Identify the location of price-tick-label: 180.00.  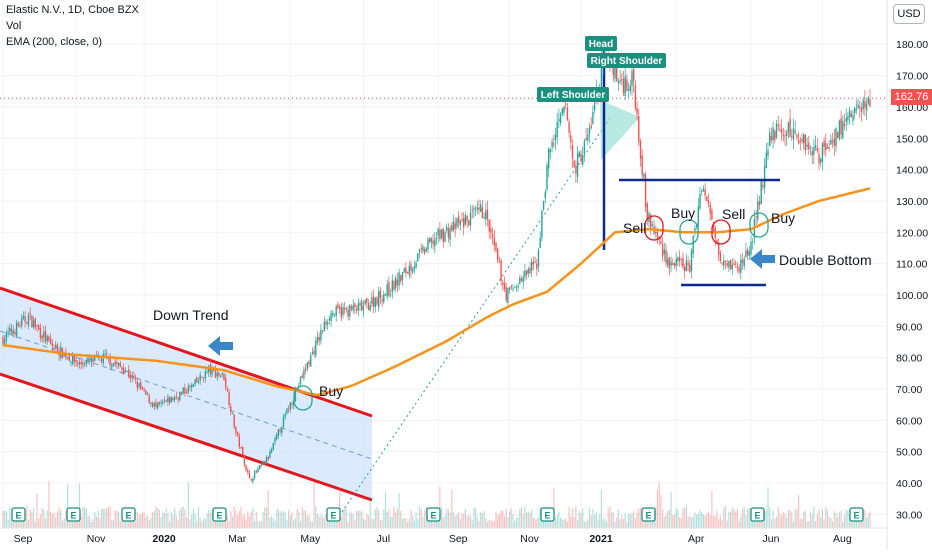
(912, 45).